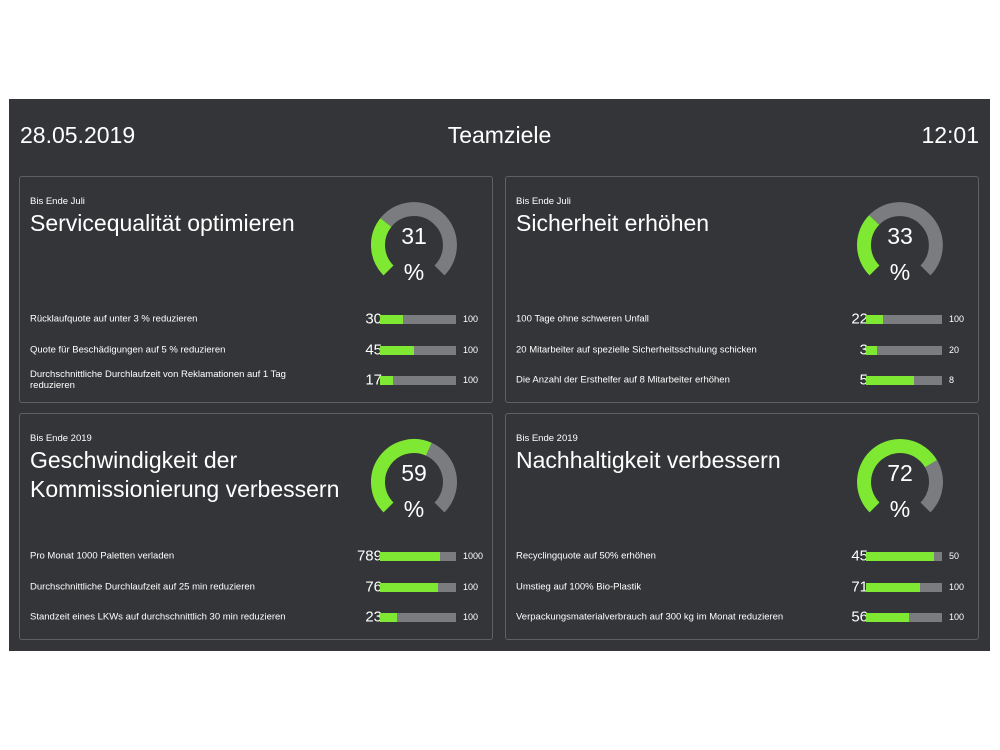  I want to click on progress-gauge: 72 %, so click(900, 482).